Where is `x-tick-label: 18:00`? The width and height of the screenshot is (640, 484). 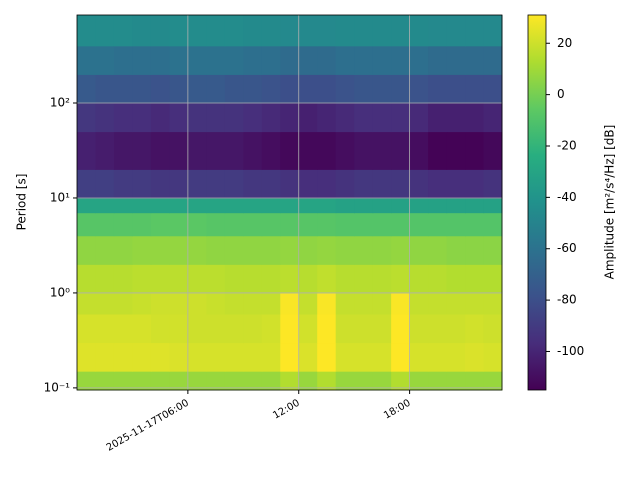 x-tick-label: 18:00 is located at coordinates (397, 410).